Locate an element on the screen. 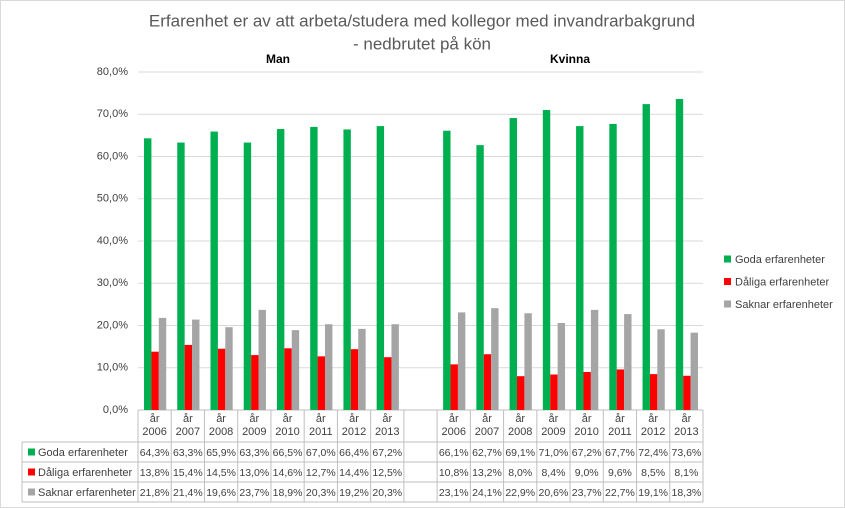  y-tick-label: 80,0% is located at coordinates (112, 72).